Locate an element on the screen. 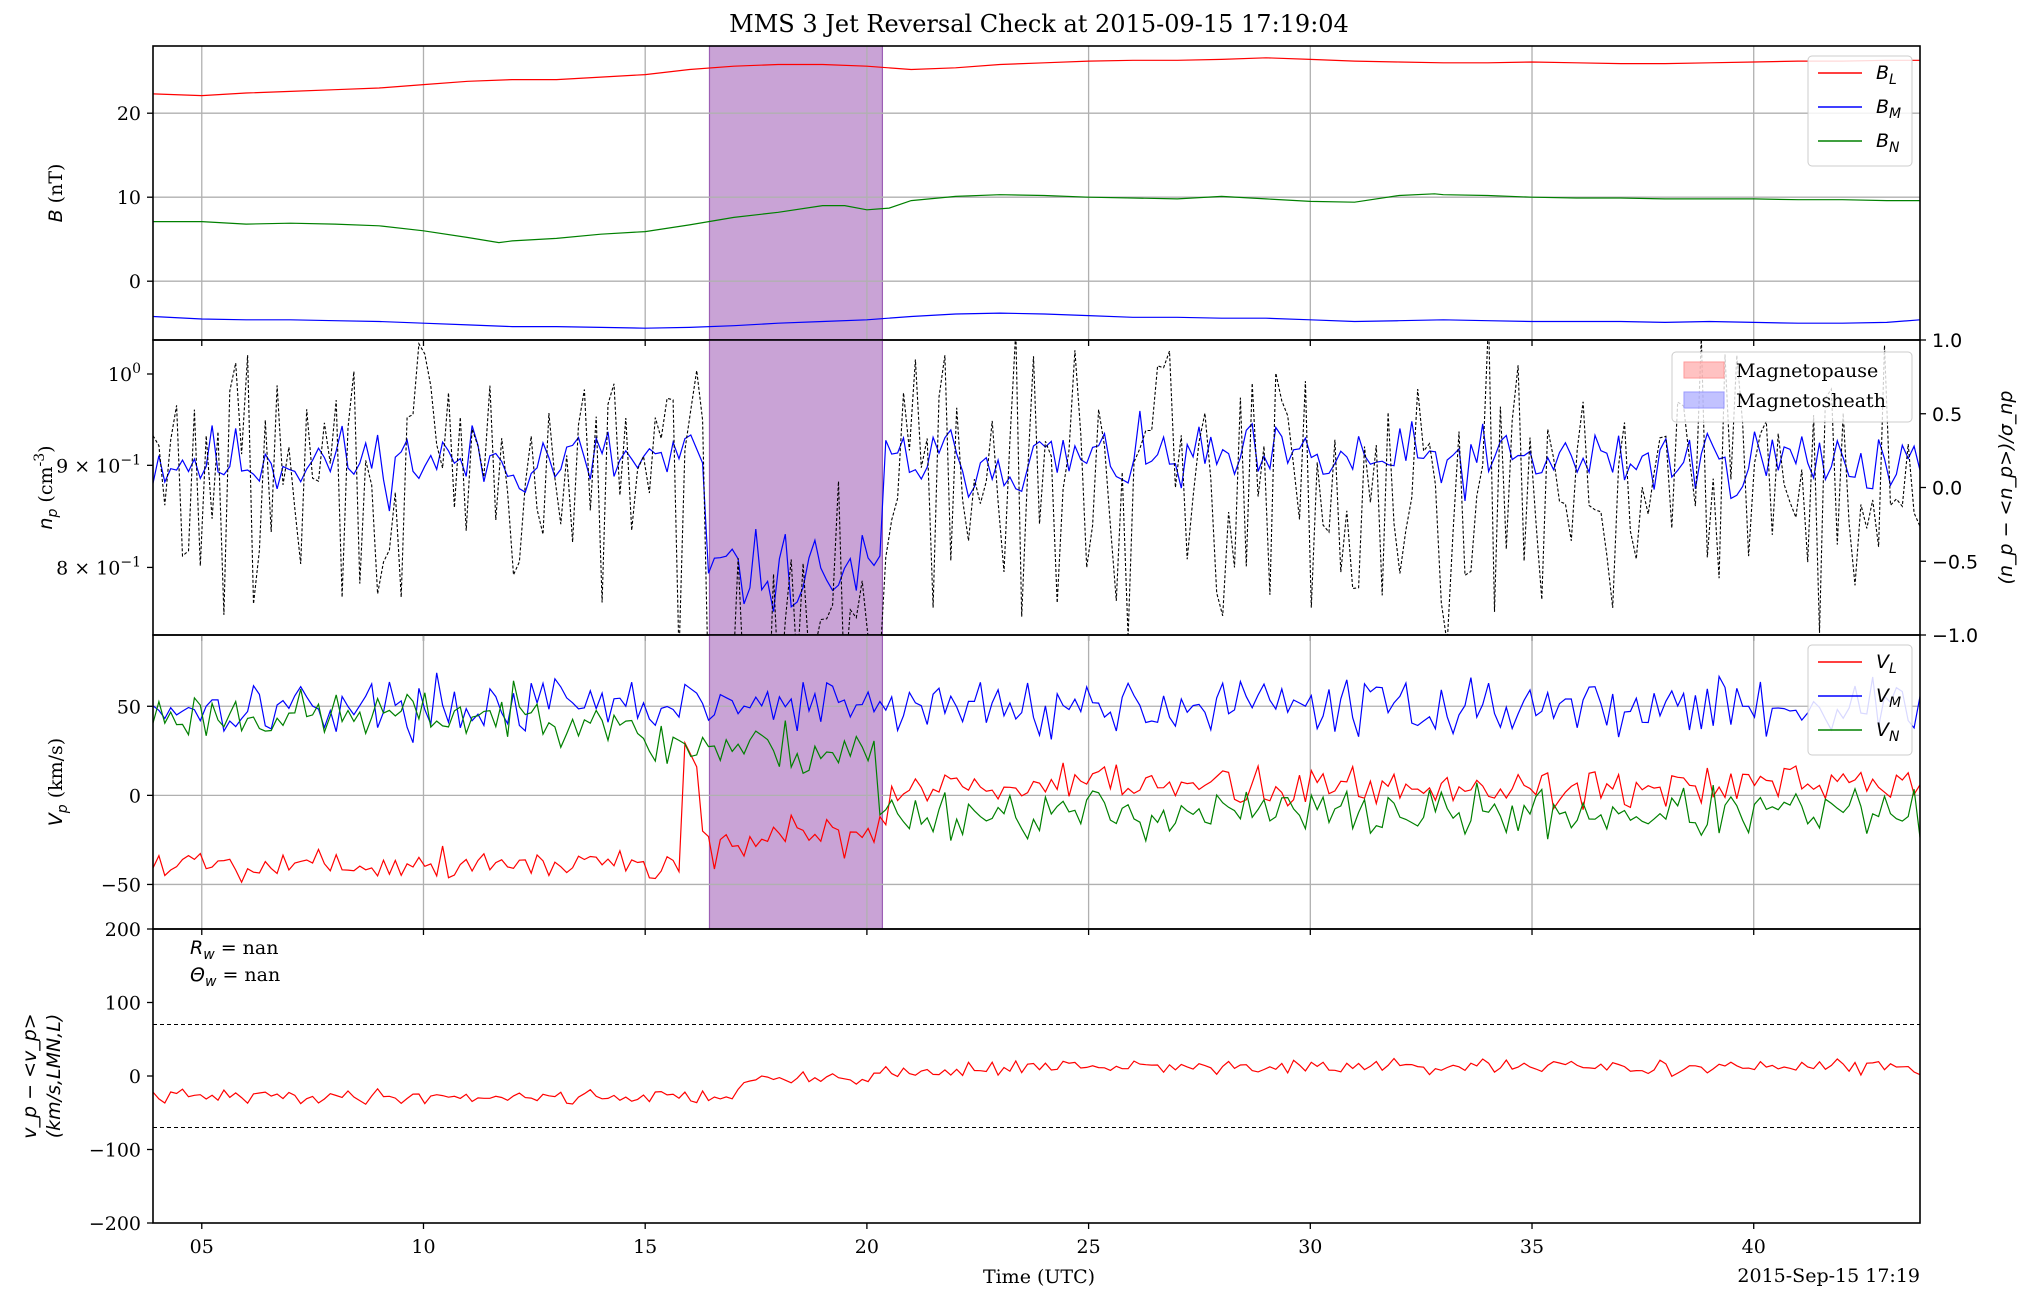  series-line-B-L is located at coordinates (1036, 77).